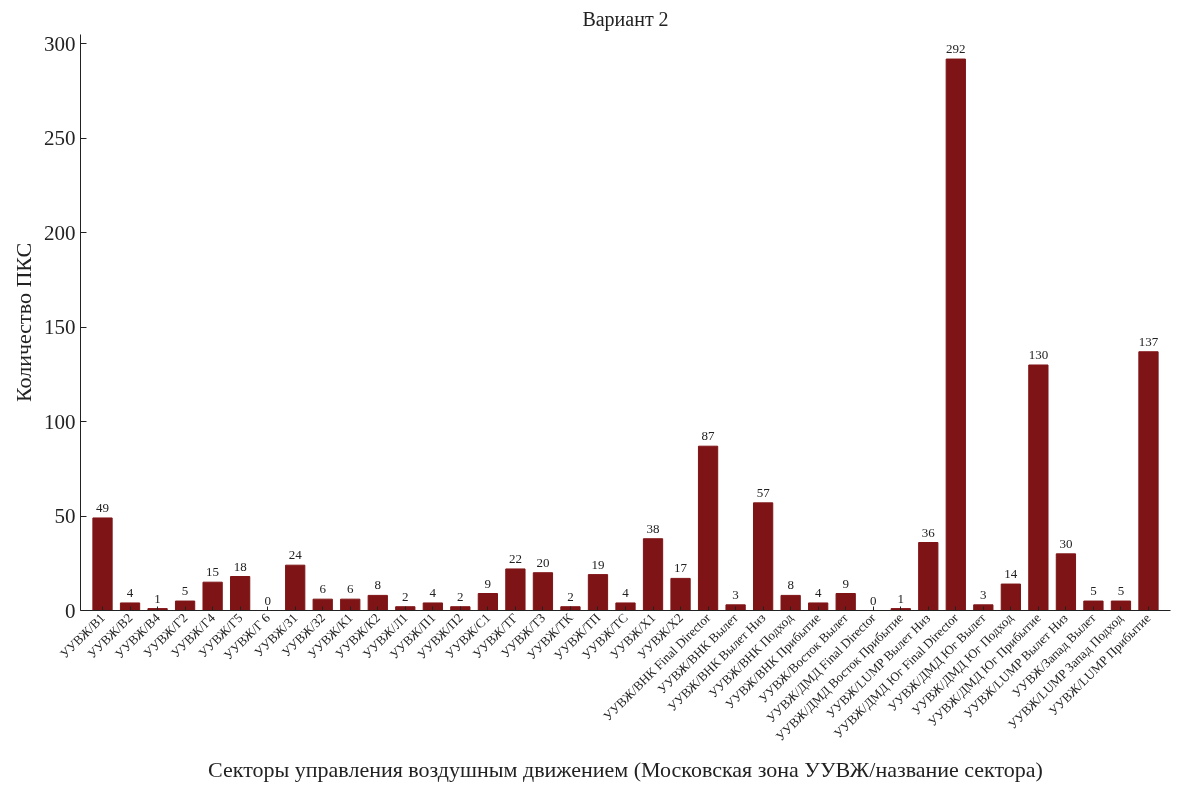 Image resolution: width=1201 pixels, height=788 pixels. What do you see at coordinates (625, 770) in the screenshot?
I see `x-axis-title: Секторы управления воздушным движением (Московская зона УУВЖ/название сектора)` at bounding box center [625, 770].